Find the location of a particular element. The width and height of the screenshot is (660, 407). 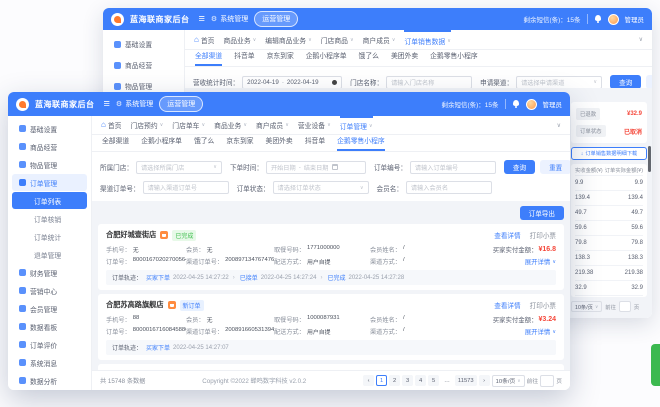

nav-menu-item: 订单销售数据 ∨ is located at coordinates (427, 39).